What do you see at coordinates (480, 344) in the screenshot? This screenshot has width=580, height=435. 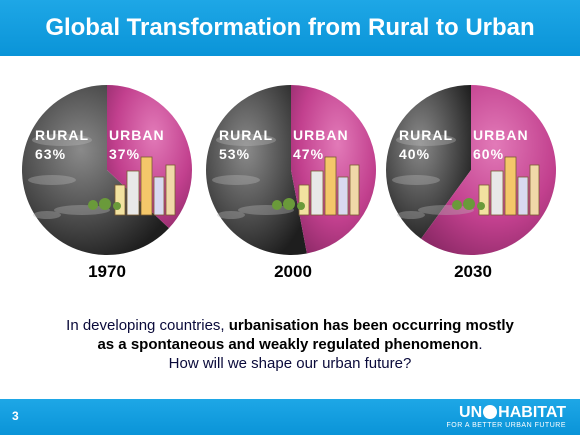 I see `caption-line-2-end: .` at bounding box center [480, 344].